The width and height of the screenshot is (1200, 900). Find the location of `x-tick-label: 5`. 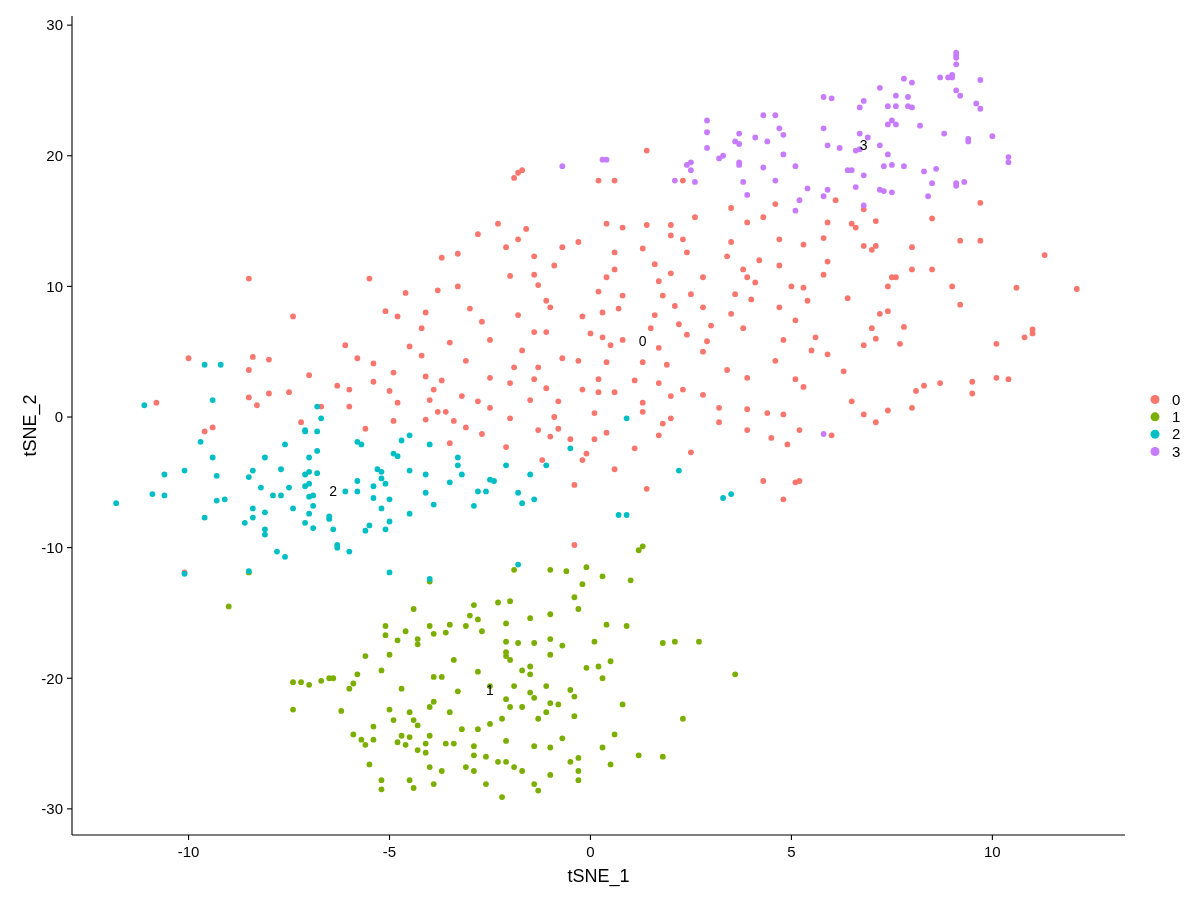

x-tick-label: 5 is located at coordinates (791, 851).